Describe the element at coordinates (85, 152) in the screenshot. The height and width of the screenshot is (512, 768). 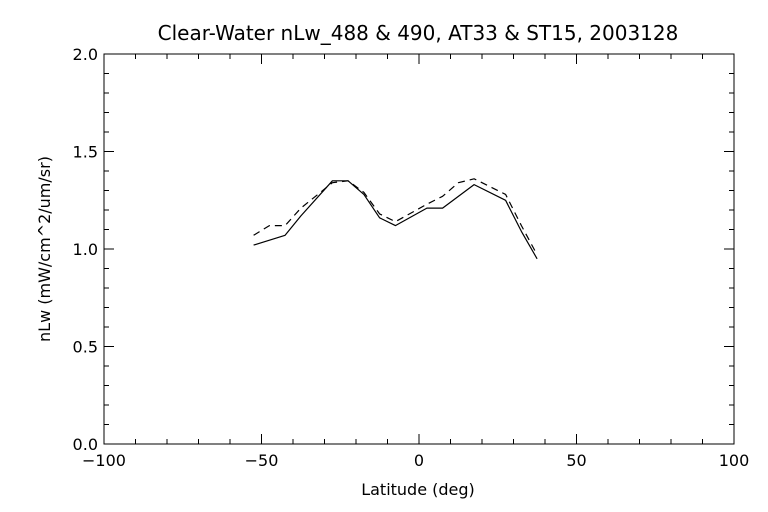
I see `y-tick-label: 1.5` at that location.